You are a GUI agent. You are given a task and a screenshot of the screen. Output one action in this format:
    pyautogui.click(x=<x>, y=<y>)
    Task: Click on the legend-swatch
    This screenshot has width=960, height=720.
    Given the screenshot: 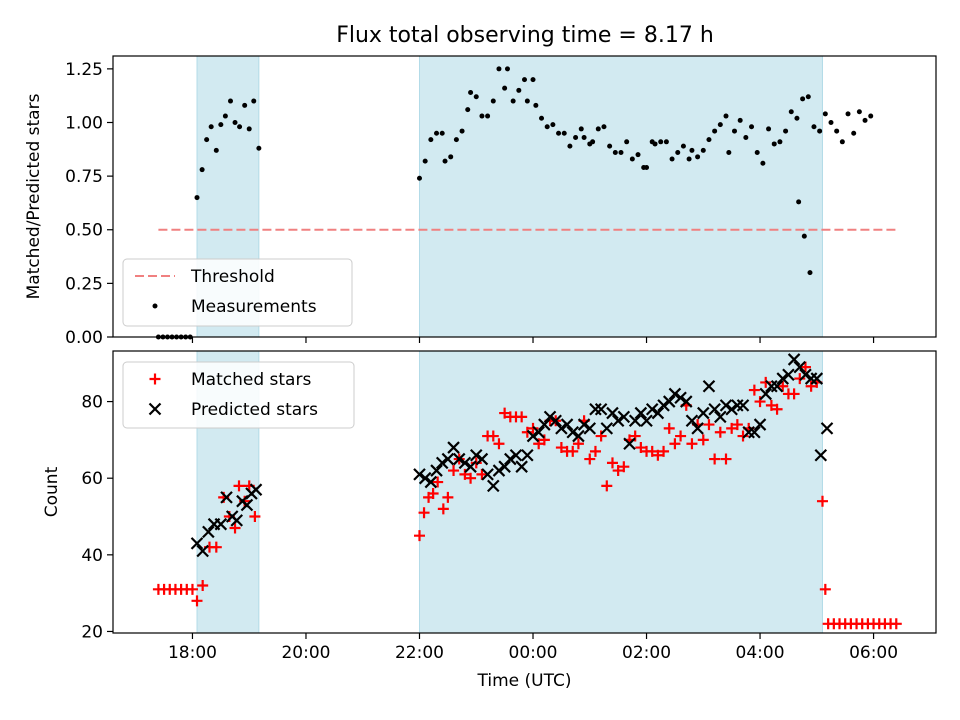 What is the action you would take?
    pyautogui.click(x=155, y=379)
    